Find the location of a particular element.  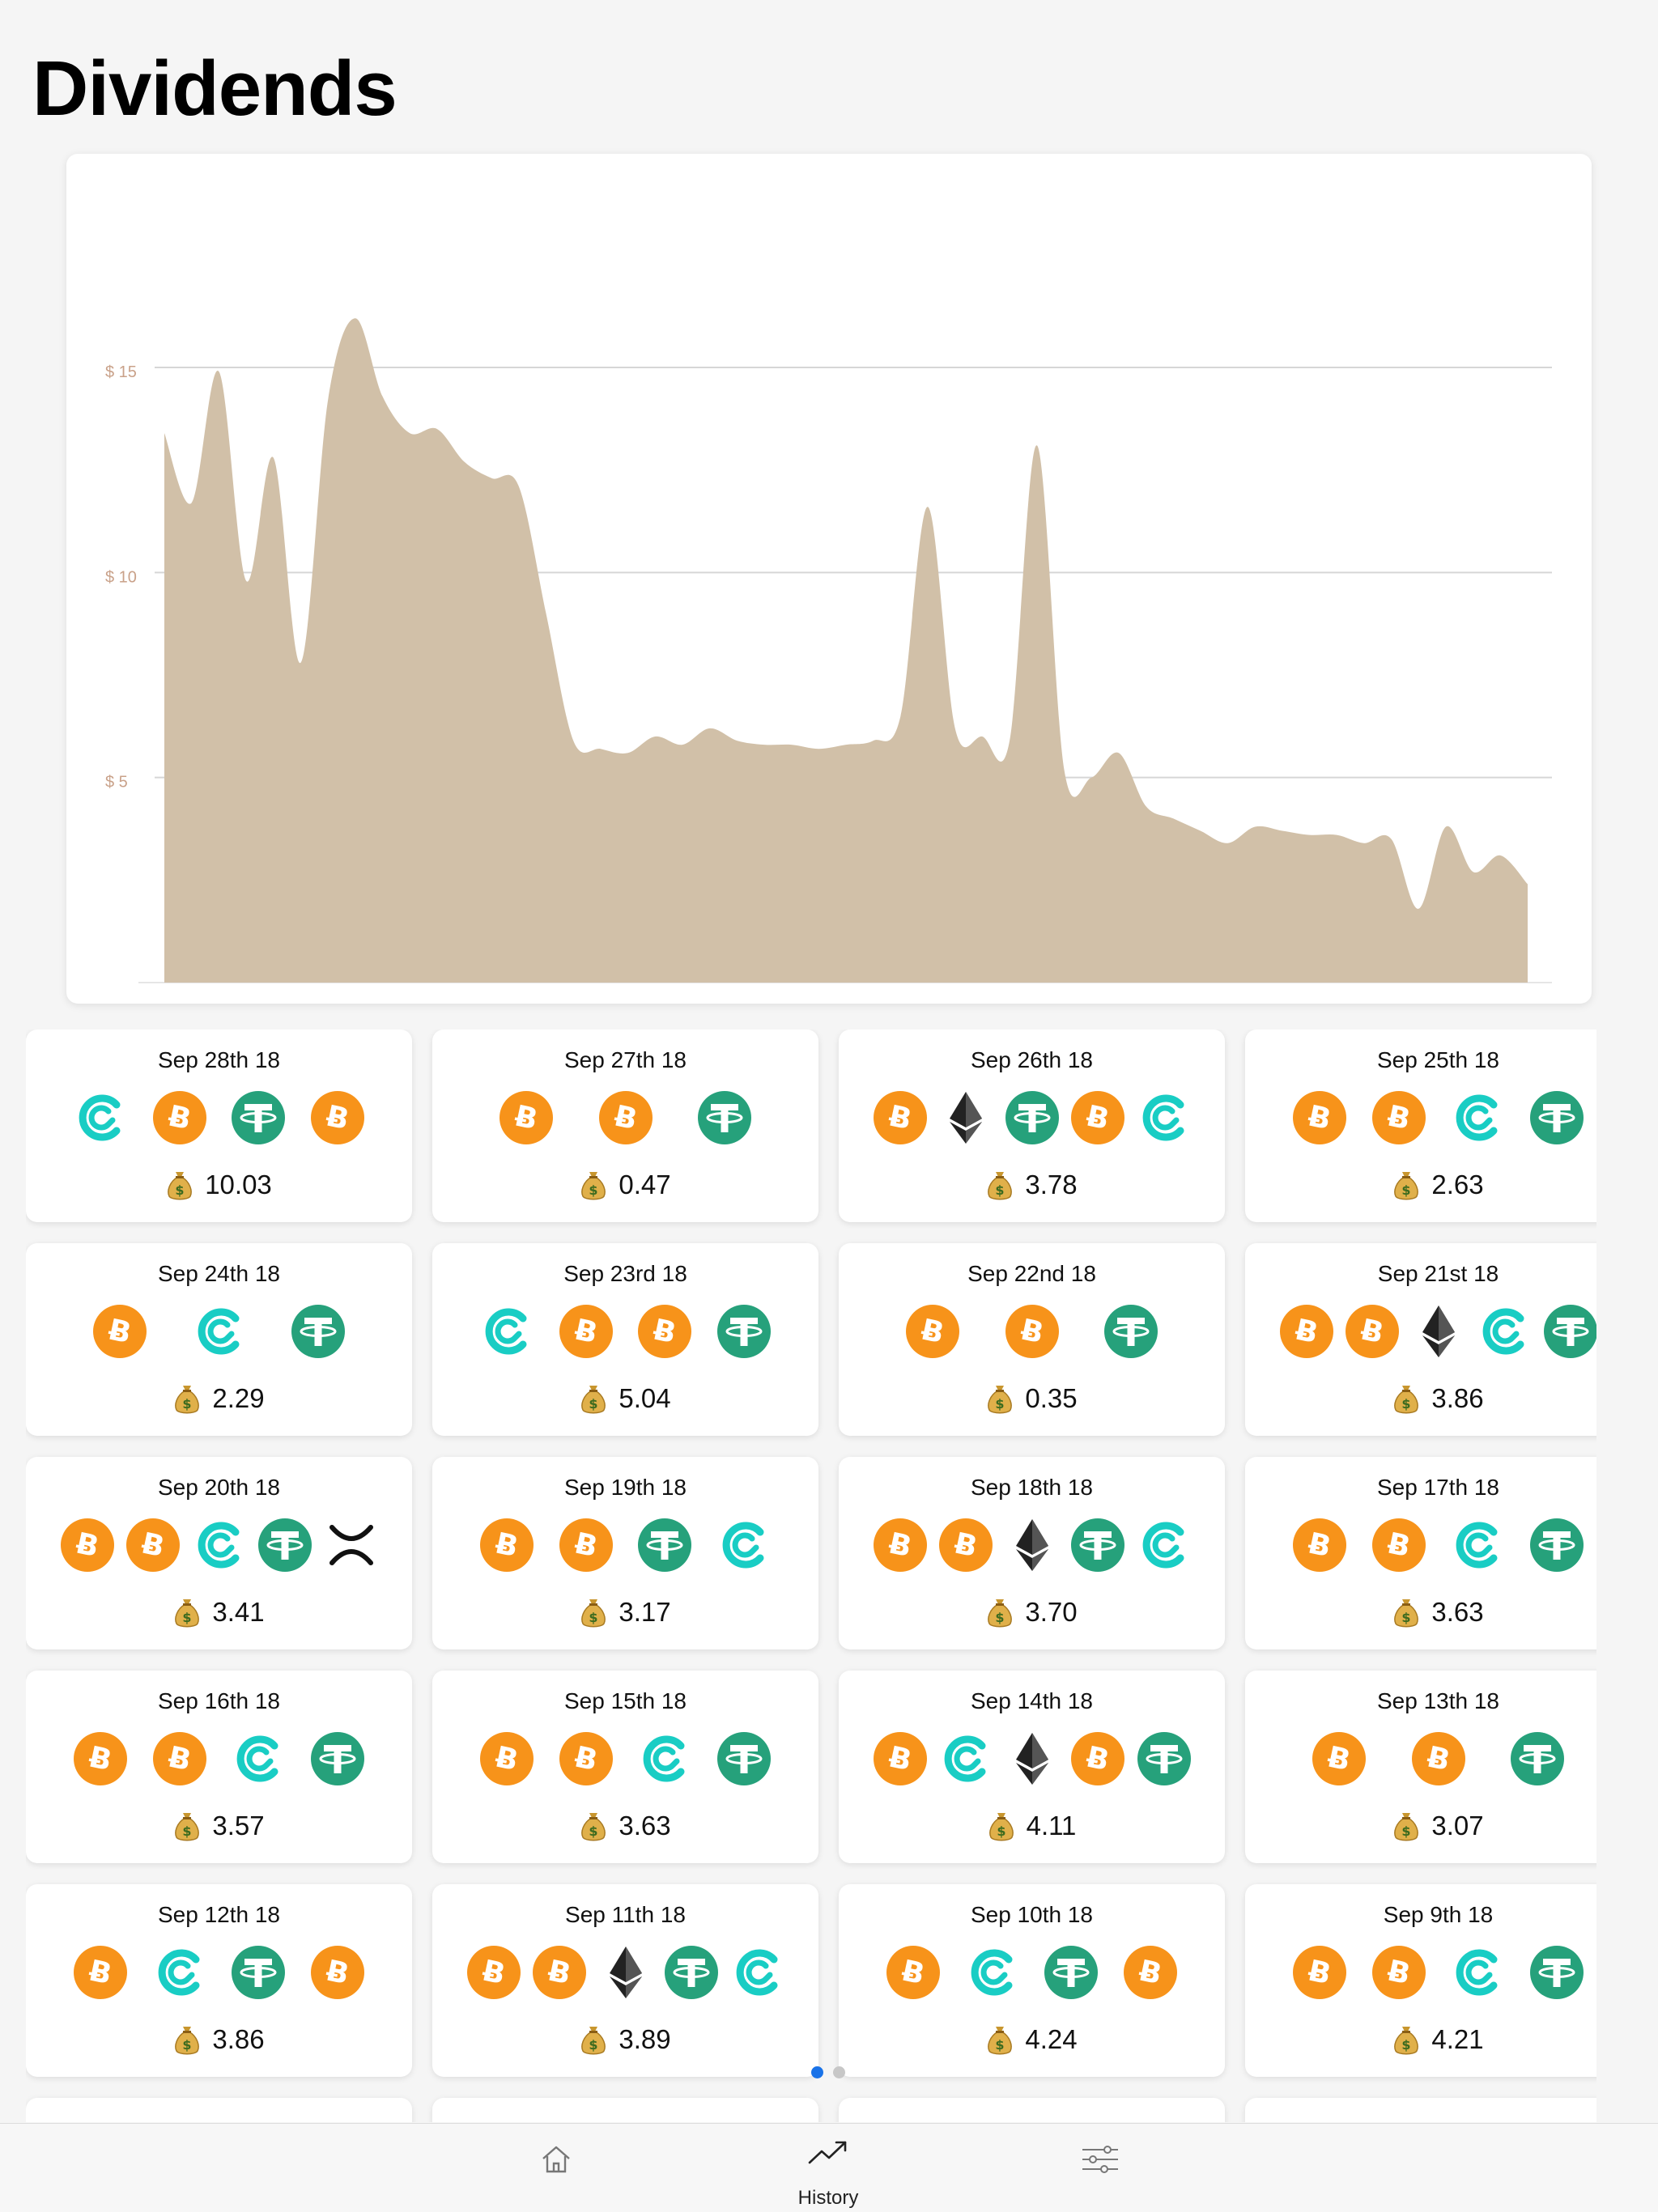

dividend-card: Sep 21st 18 Ƀ Ƀ $3.86 is located at coordinates (1420, 1339).